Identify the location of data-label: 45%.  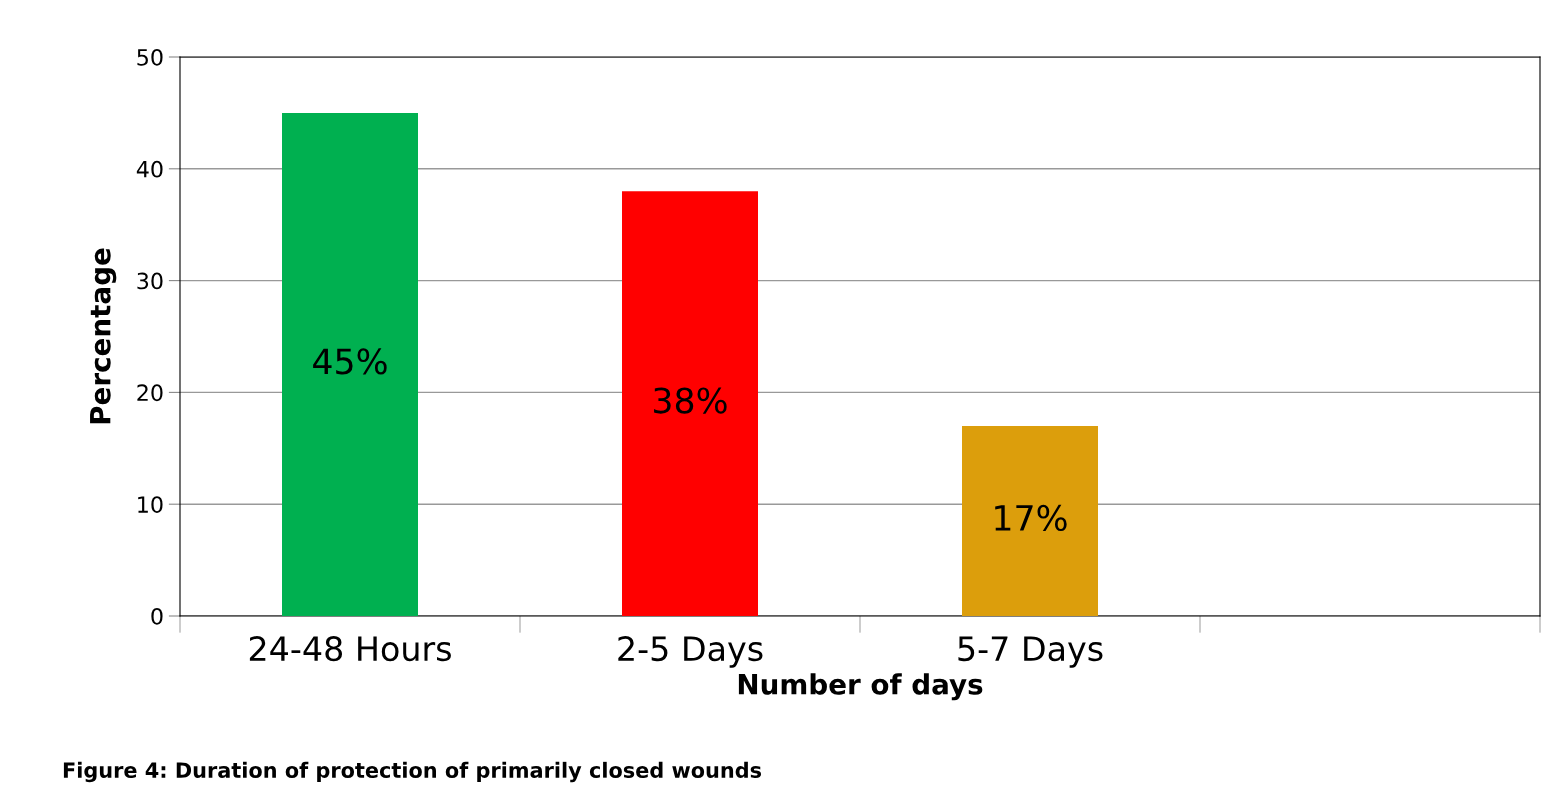
(350, 361).